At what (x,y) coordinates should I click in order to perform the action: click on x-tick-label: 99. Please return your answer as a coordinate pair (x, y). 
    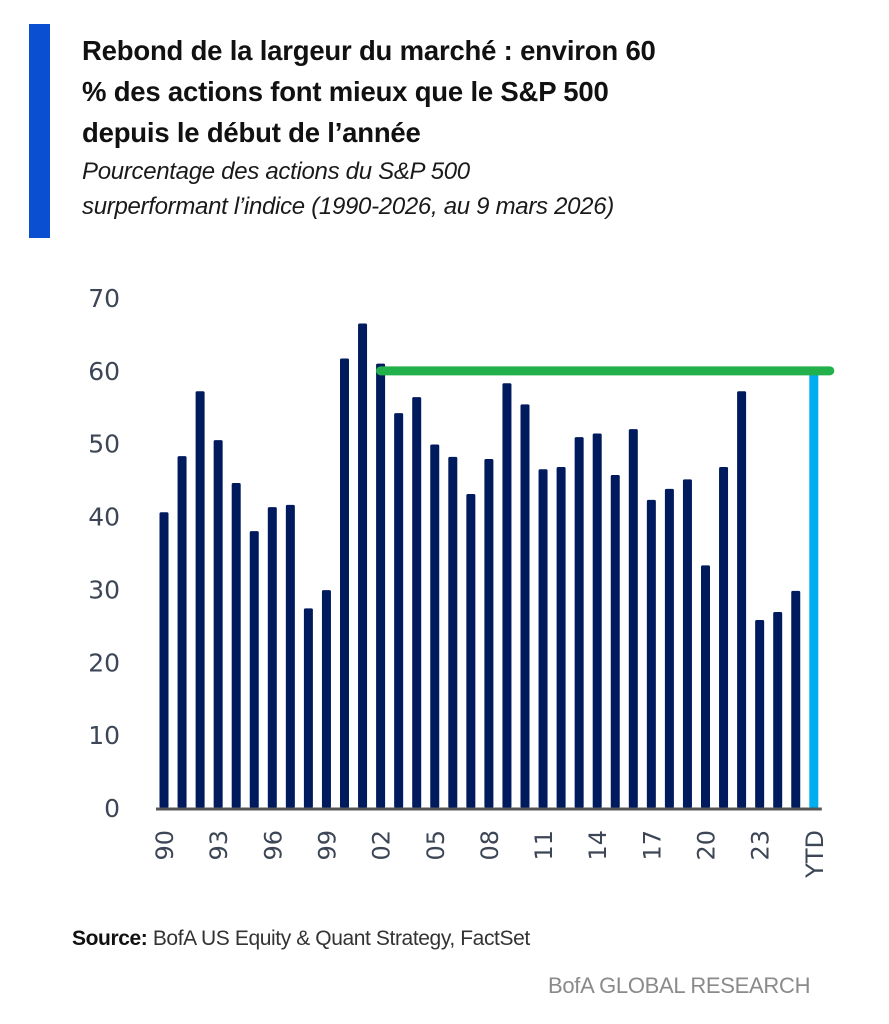
    Looking at the image, I should click on (327, 845).